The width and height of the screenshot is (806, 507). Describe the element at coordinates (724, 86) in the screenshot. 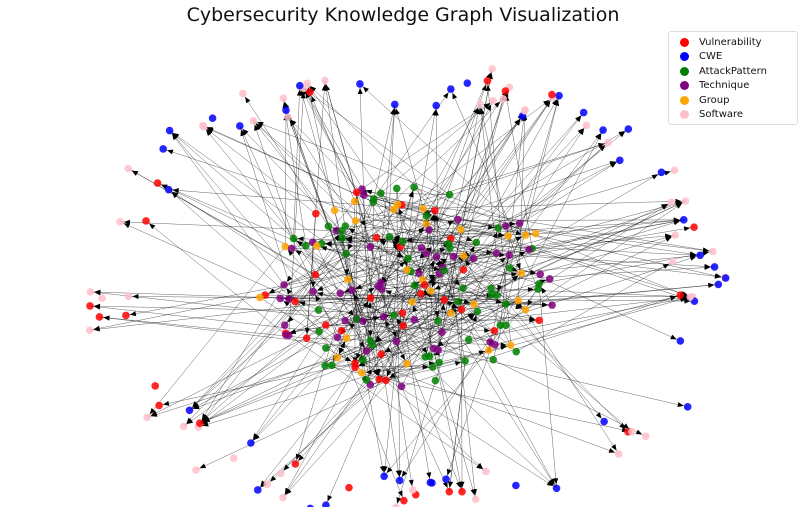

I see `legend-label: Technique` at that location.